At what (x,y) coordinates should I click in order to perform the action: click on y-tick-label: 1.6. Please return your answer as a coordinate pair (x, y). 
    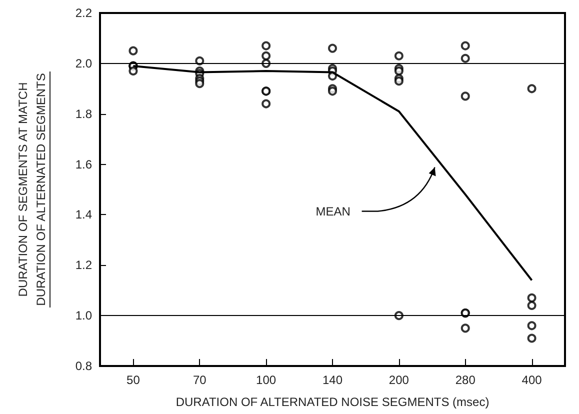
    Looking at the image, I should click on (83, 164).